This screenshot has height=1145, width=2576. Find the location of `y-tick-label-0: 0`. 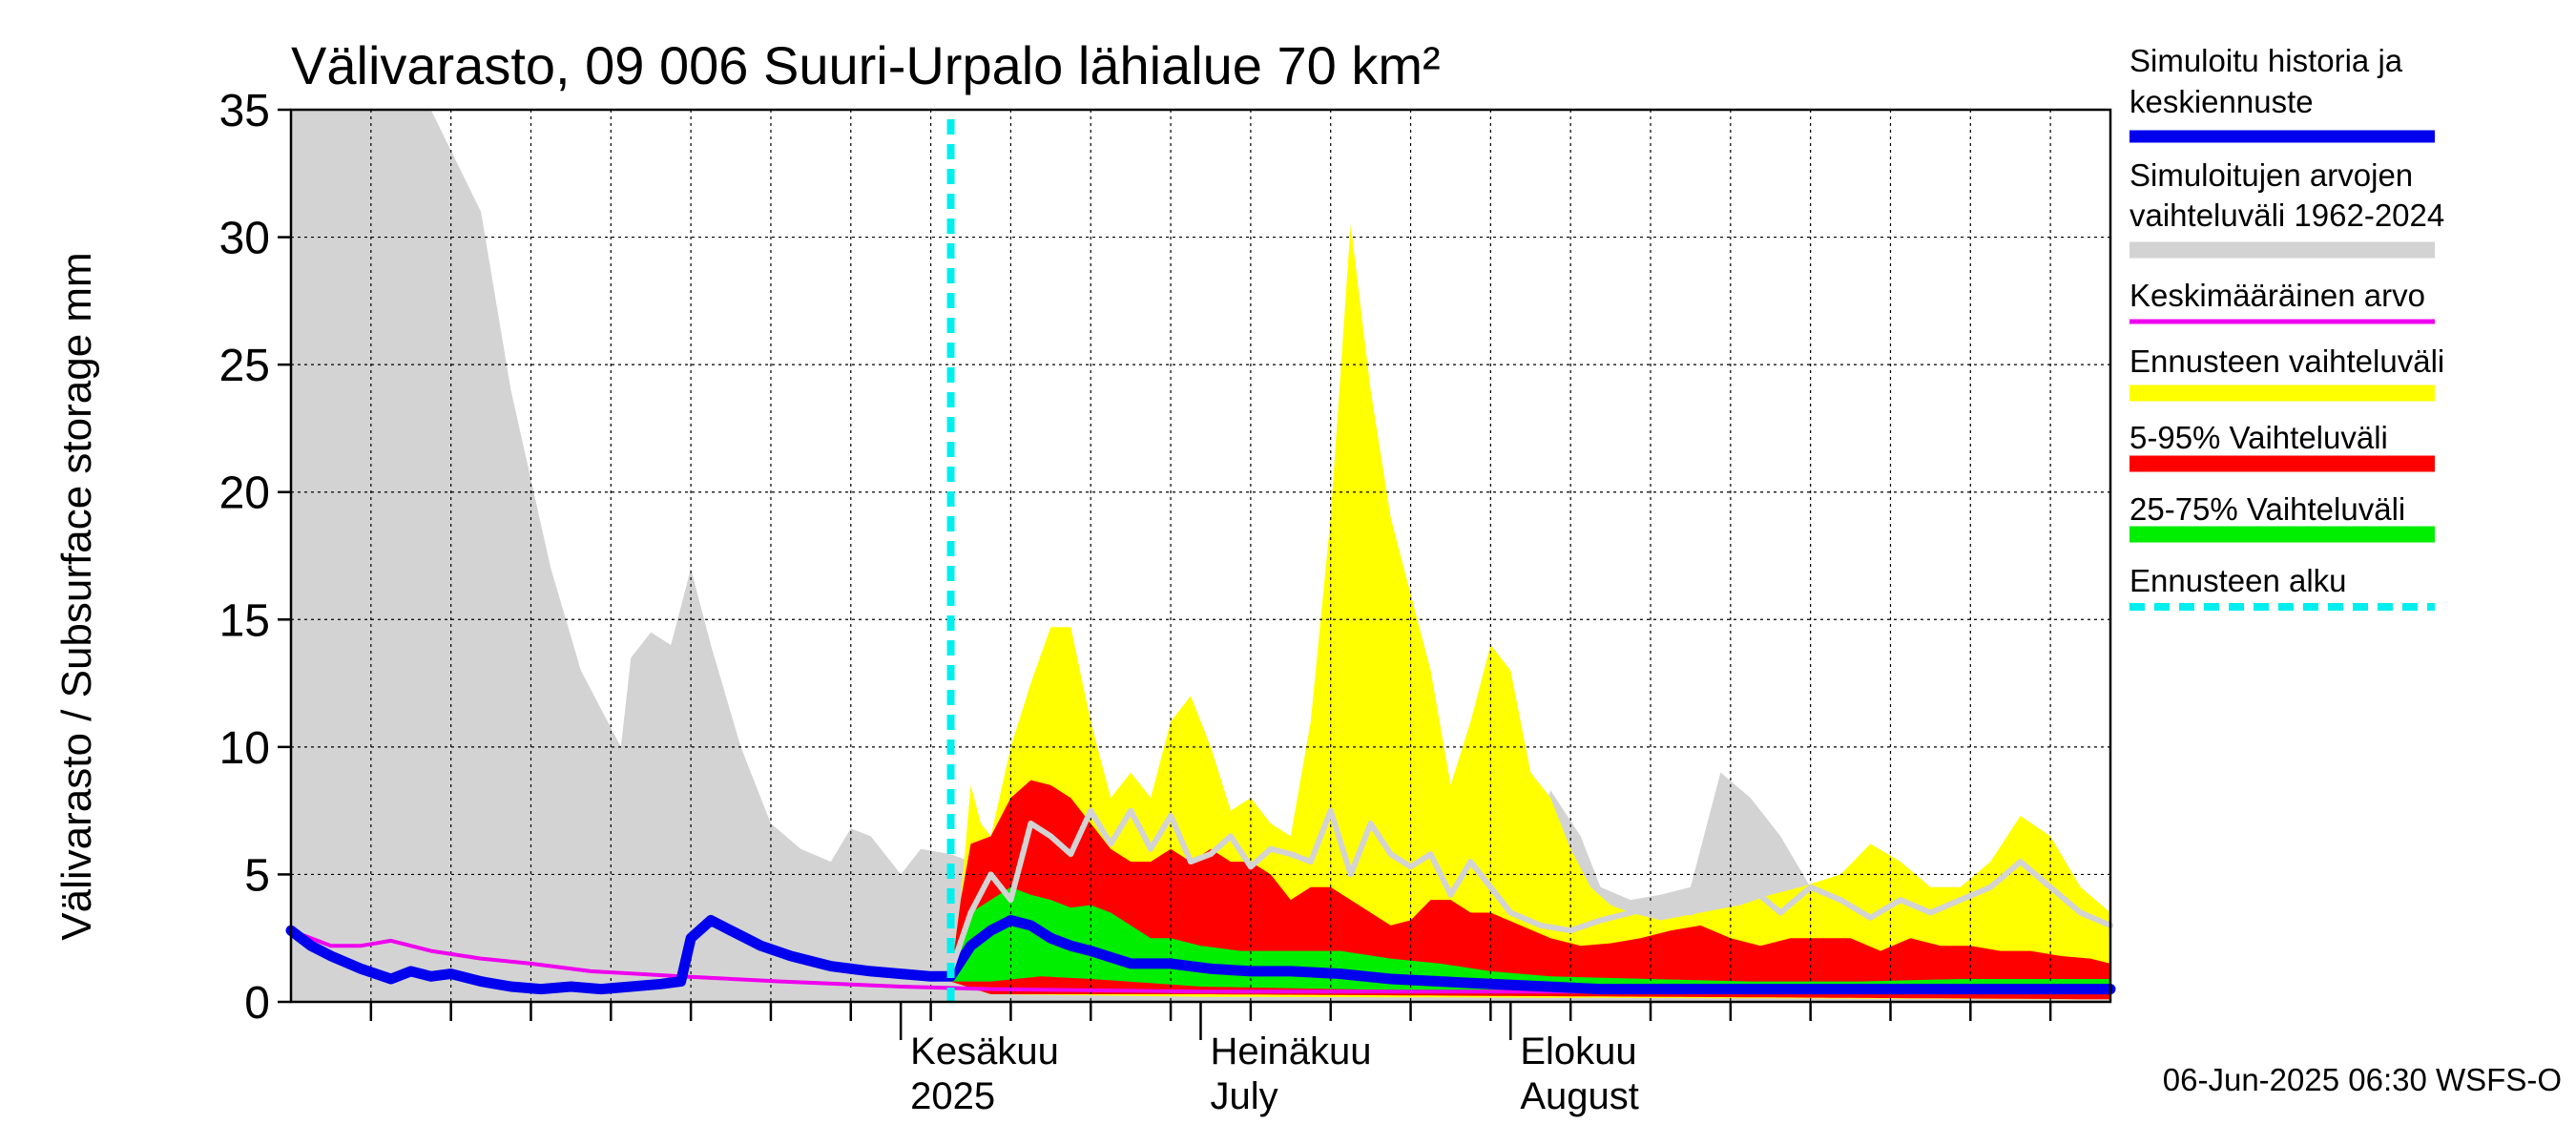

y-tick-label-0: 0 is located at coordinates (257, 1004).